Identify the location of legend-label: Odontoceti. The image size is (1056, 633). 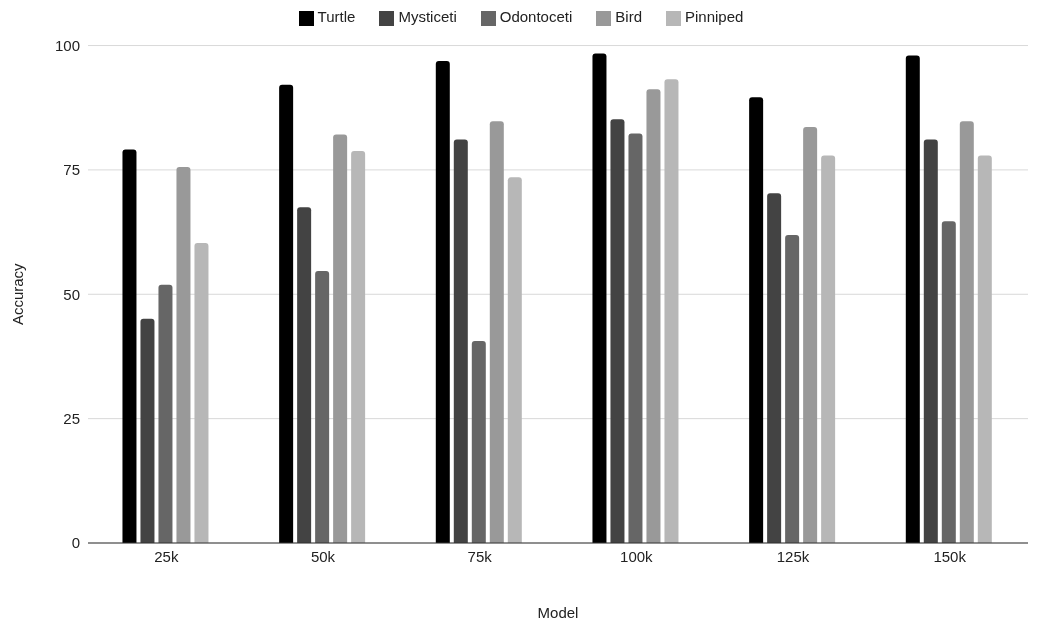
(536, 16).